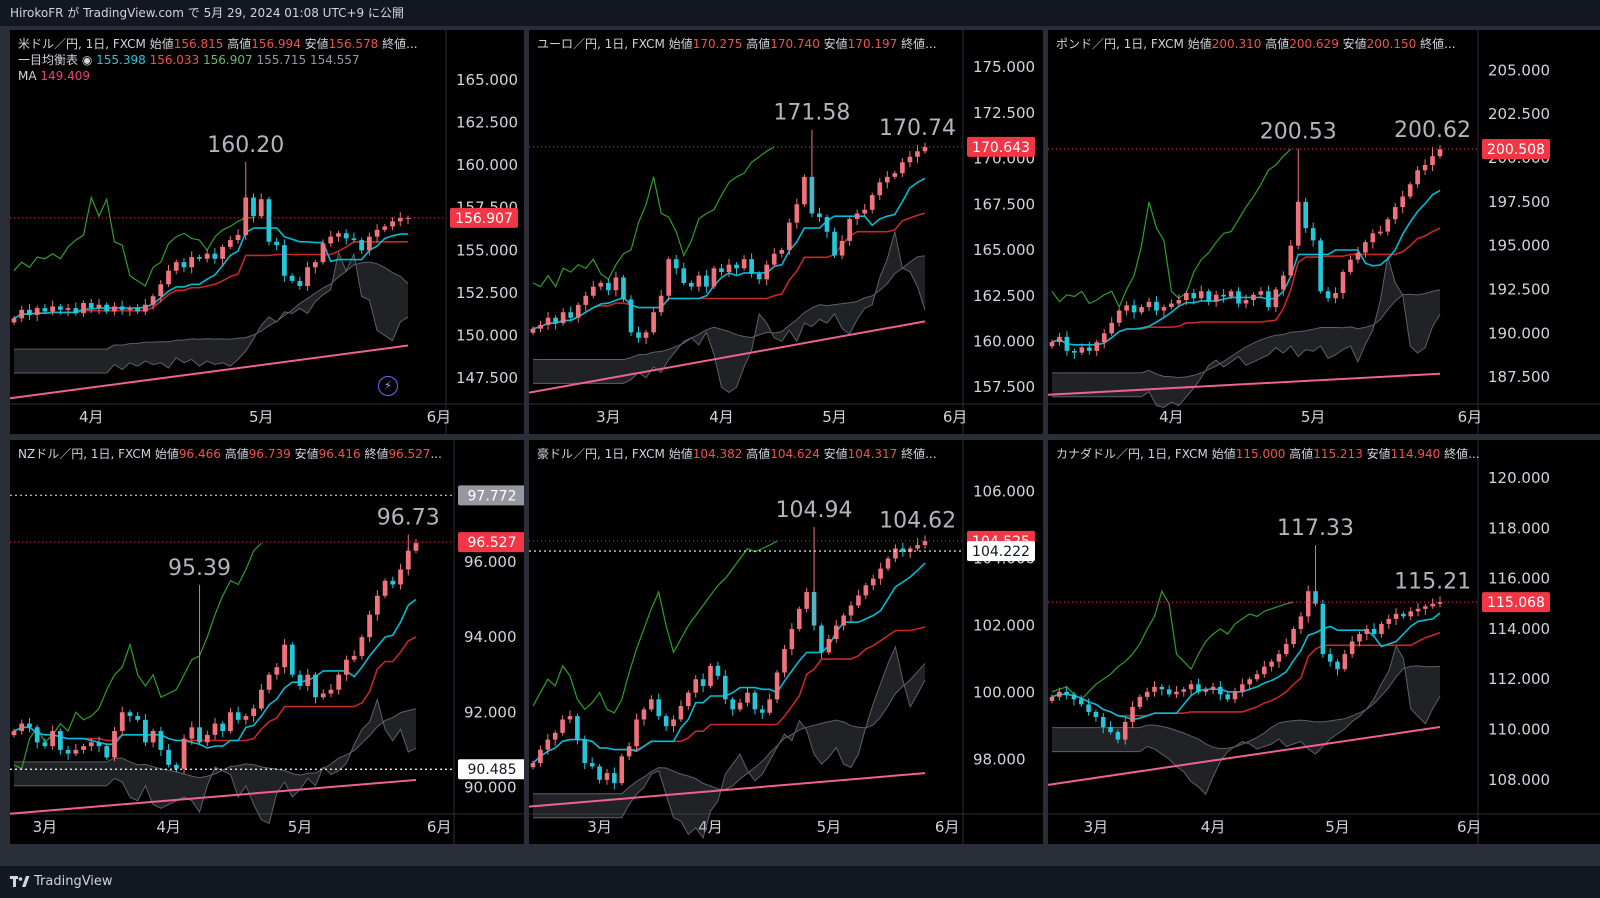 The height and width of the screenshot is (898, 1600). What do you see at coordinates (1314, 44) in the screenshot?
I see `legend-high: 200.629` at bounding box center [1314, 44].